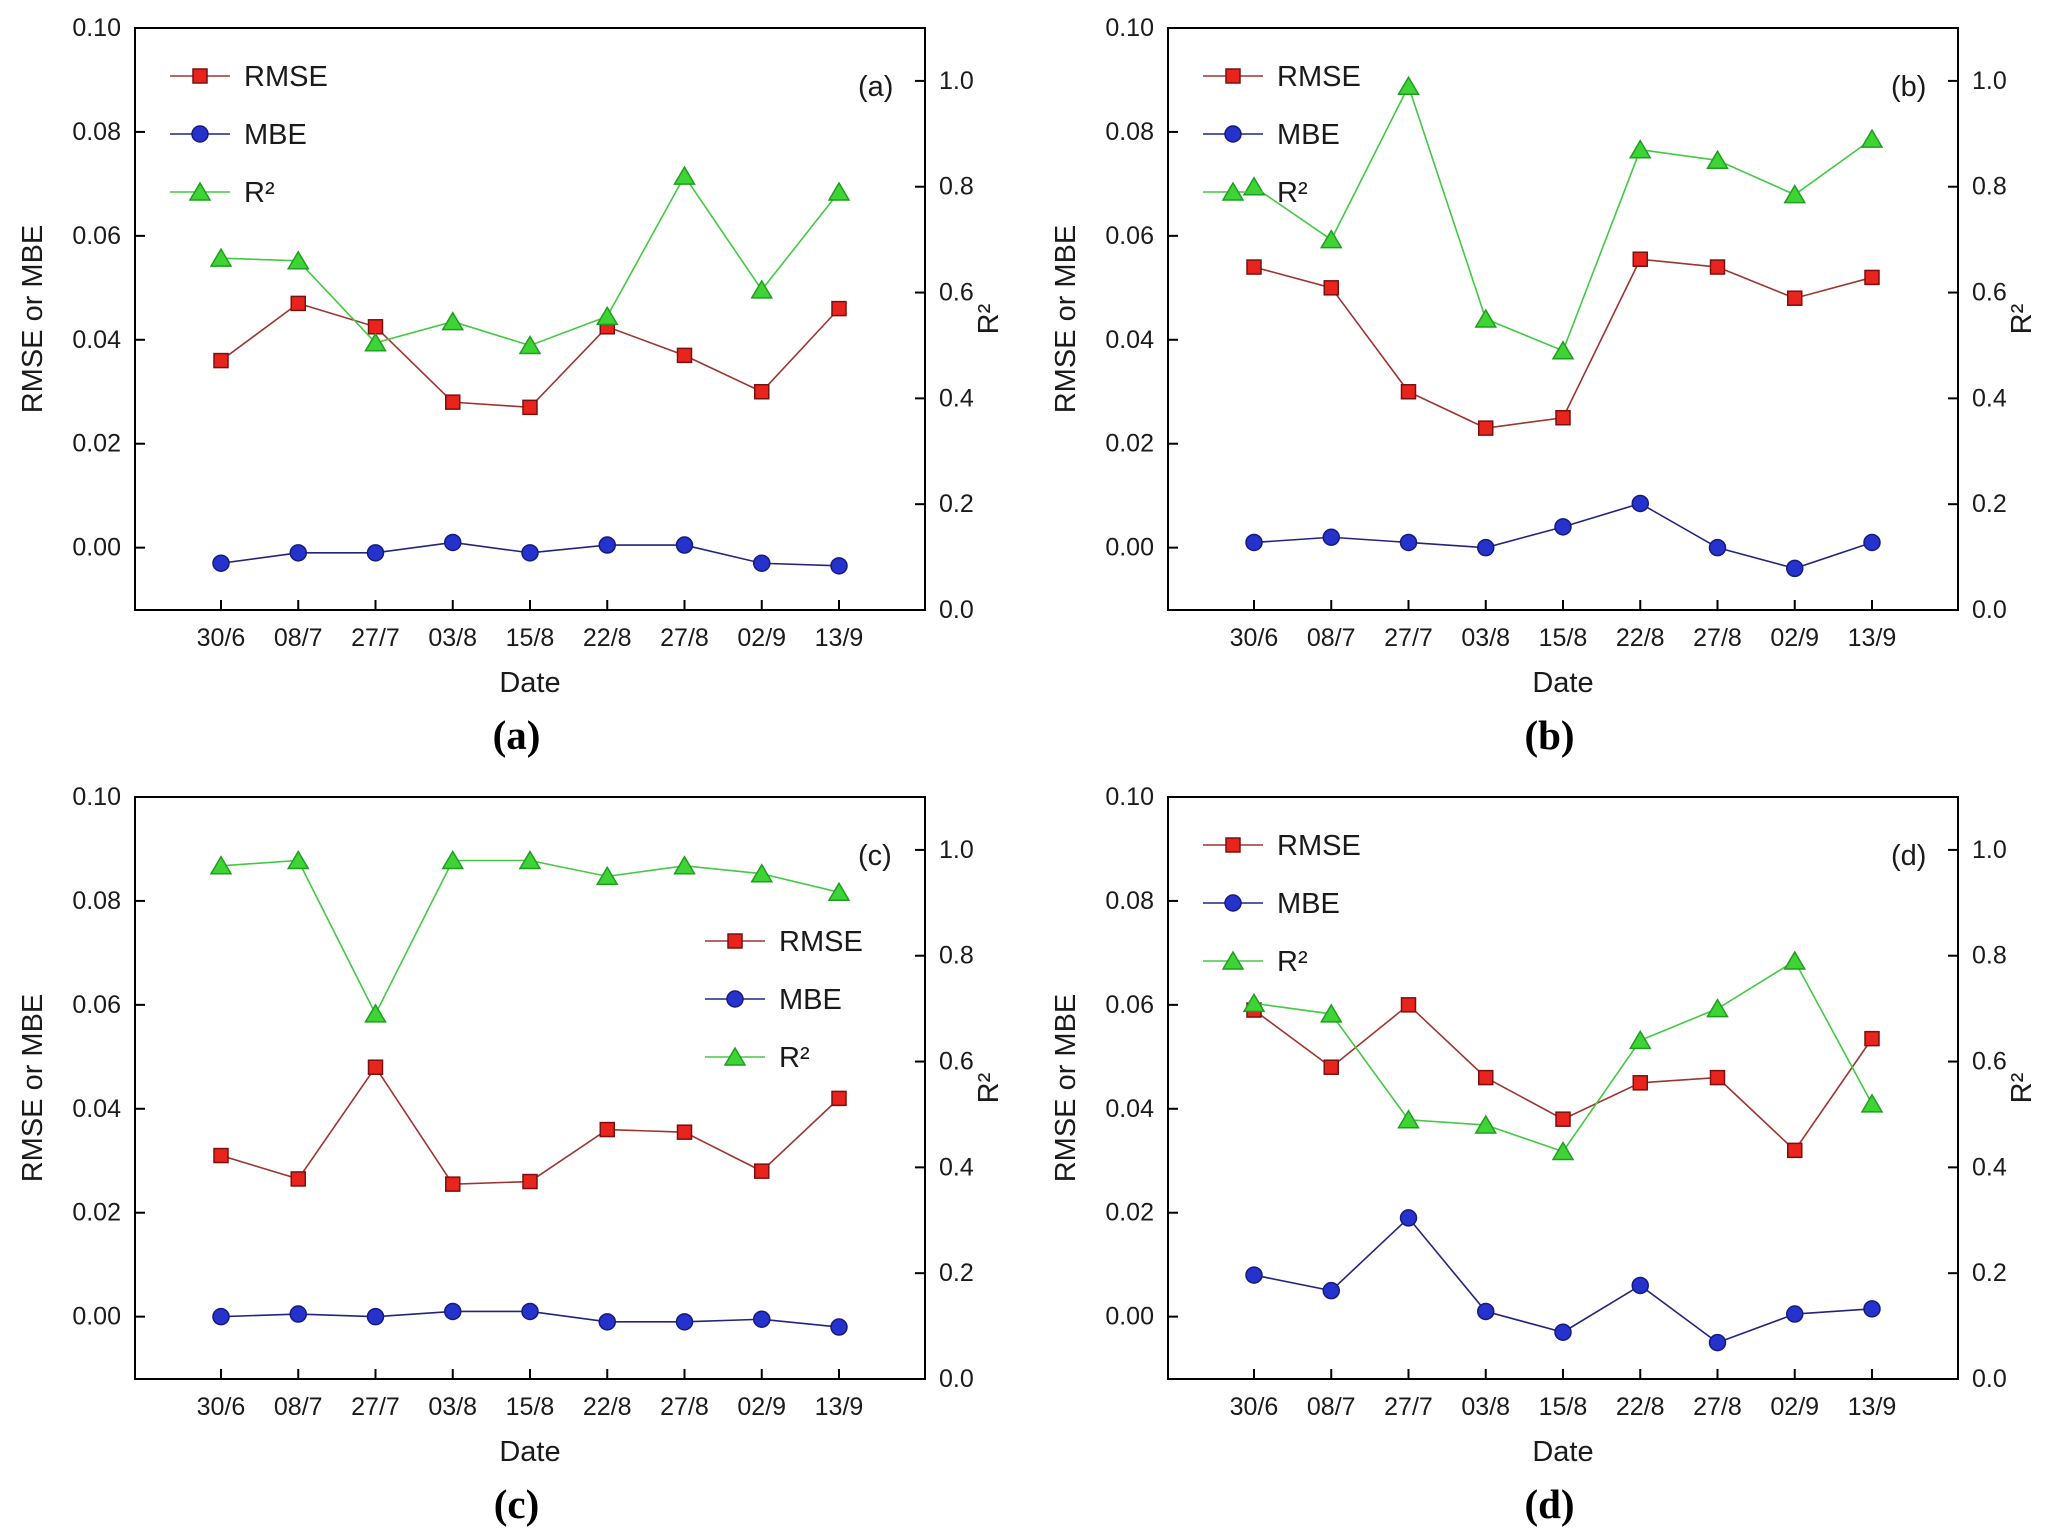 This screenshot has width=2067, height=1538. What do you see at coordinates (1233, 191) in the screenshot?
I see `legend-marker-r2` at bounding box center [1233, 191].